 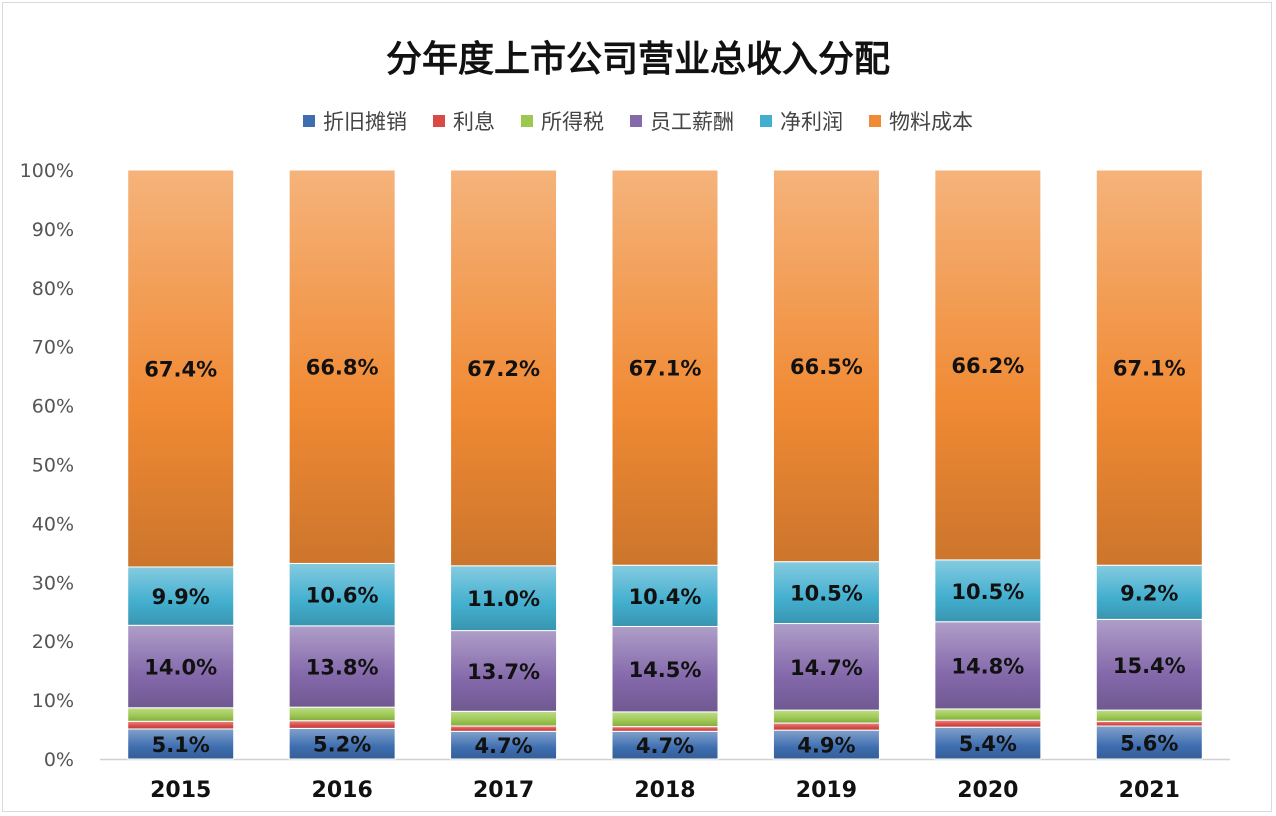 What do you see at coordinates (664, 790) in the screenshot?
I see `x-tick-label: 2018` at bounding box center [664, 790].